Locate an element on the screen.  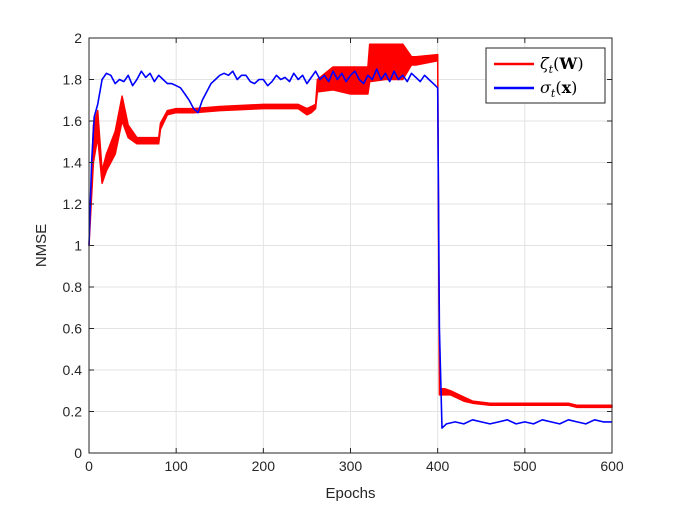
x-tick-label: 300 is located at coordinates (351, 466).